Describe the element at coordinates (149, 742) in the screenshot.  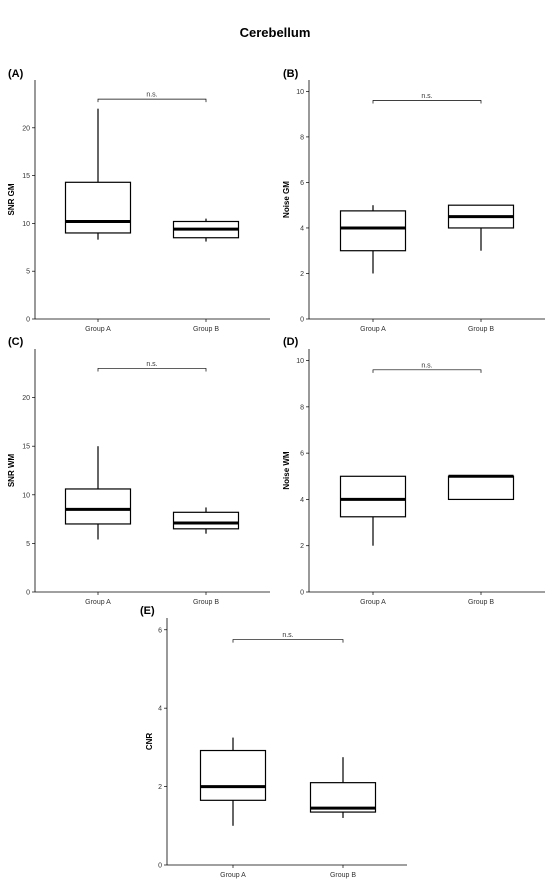
I see `y-axis-label: CNR` at that location.